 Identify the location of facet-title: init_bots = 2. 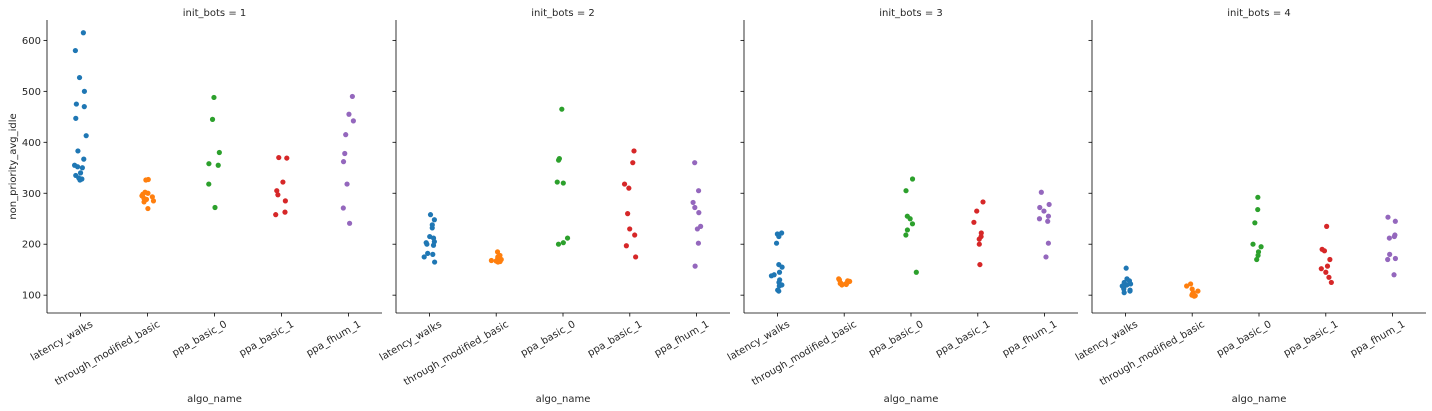
(563, 13).